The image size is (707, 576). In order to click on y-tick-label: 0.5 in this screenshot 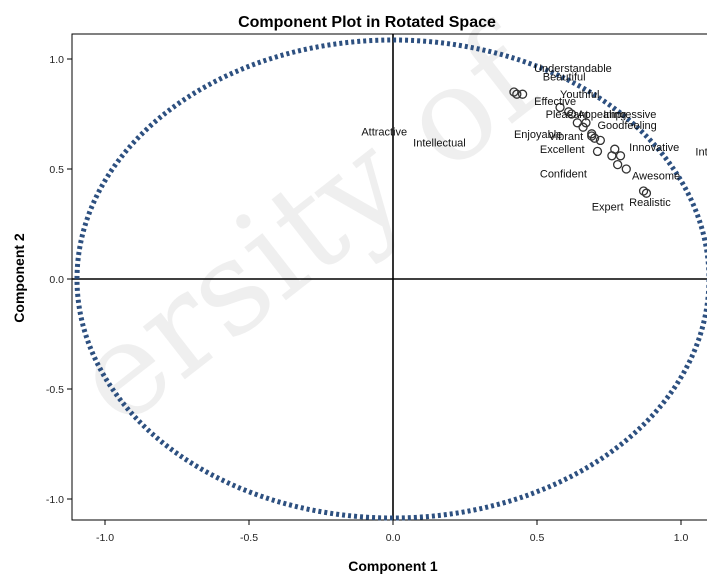, I will do `click(56, 170)`.